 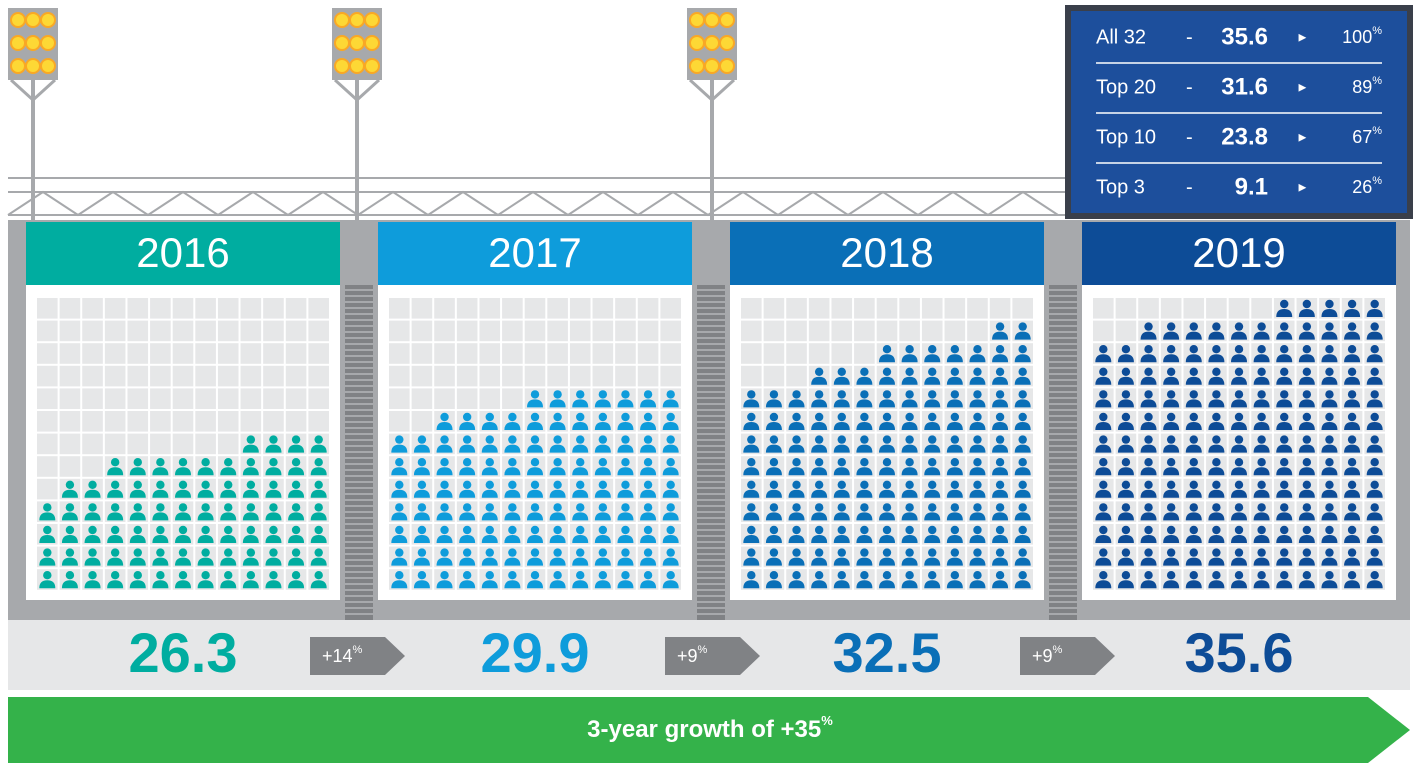 I want to click on value: 32.5, so click(x=887, y=652).